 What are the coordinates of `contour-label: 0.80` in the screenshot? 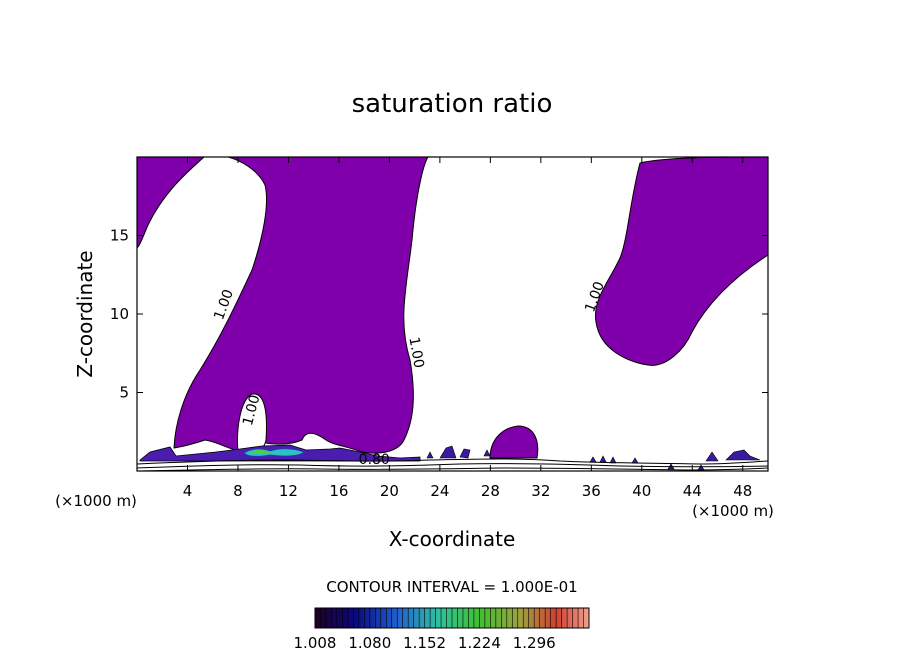 It's located at (374, 460).